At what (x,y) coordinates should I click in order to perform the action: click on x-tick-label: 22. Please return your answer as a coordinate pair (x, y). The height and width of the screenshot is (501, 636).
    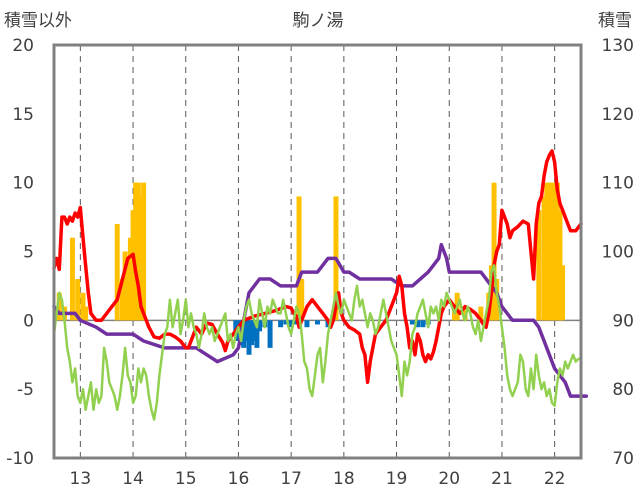
    Looking at the image, I should click on (555, 479).